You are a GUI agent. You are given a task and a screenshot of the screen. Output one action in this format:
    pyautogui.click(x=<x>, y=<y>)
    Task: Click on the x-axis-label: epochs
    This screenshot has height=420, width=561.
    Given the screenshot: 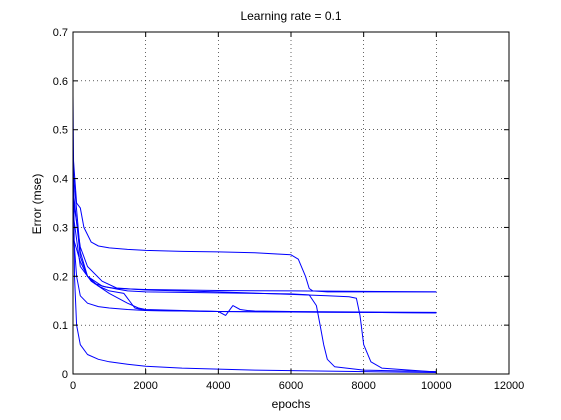 What is the action you would take?
    pyautogui.click(x=291, y=404)
    